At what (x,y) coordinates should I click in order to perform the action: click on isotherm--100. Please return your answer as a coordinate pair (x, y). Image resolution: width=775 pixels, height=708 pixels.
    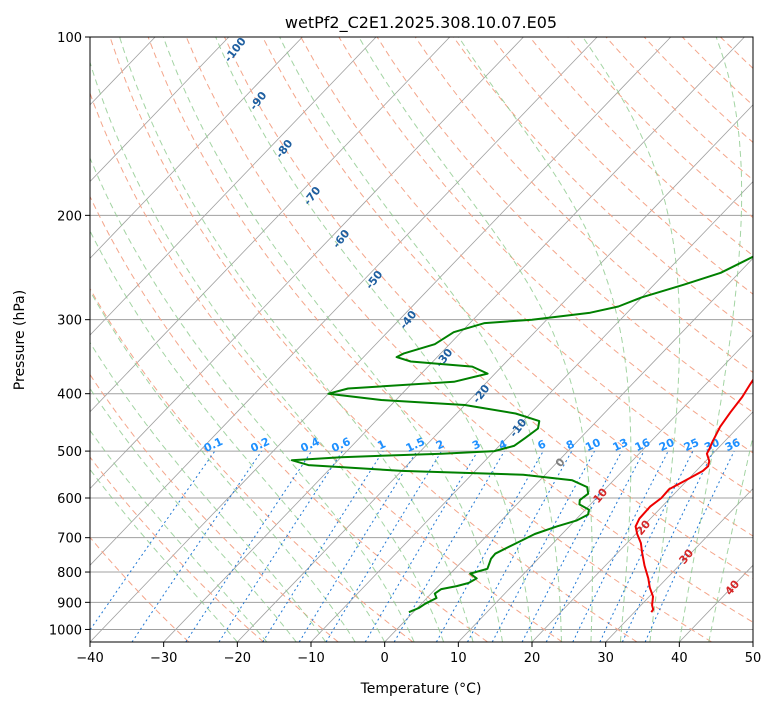
    Looking at the image, I should click on (160, 110).